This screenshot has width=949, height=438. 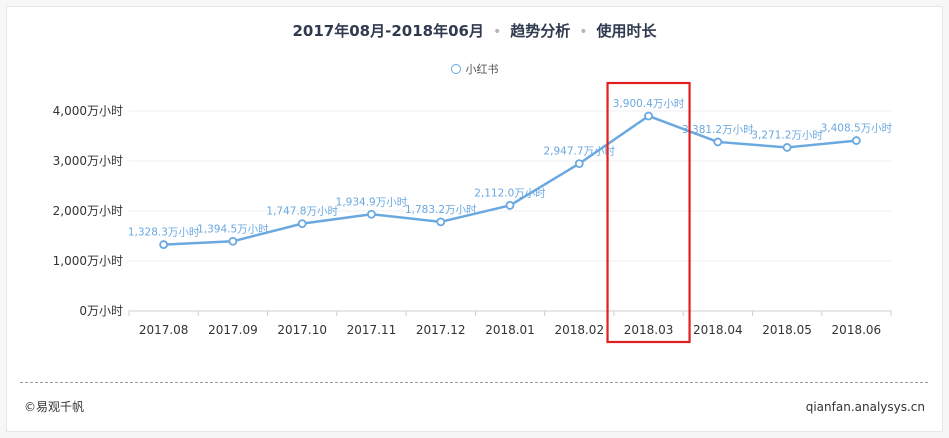 I want to click on y-tick-label: 0万小时, so click(x=101, y=311).